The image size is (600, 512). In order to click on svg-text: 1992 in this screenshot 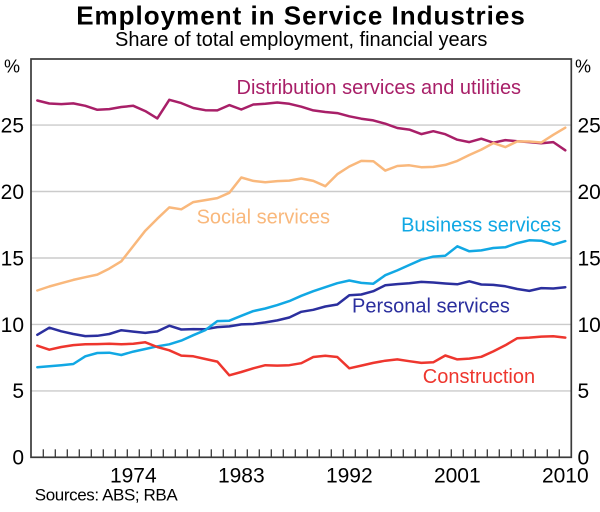, I will do `click(349, 476)`.